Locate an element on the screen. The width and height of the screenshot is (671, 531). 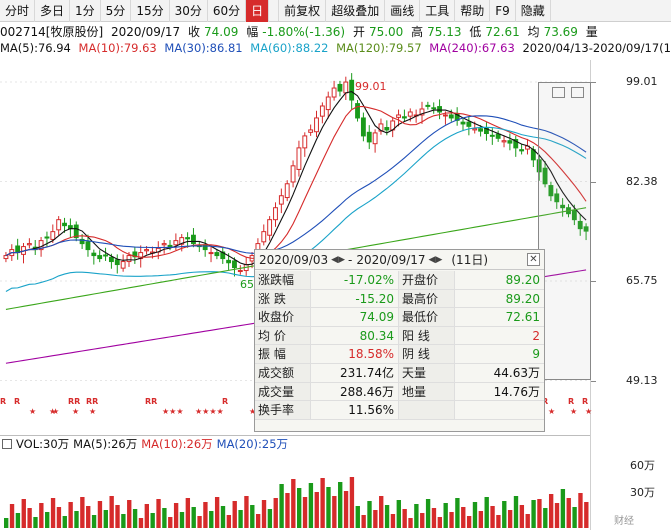
toolbar-button: 5分 is located at coordinates (116, 11).